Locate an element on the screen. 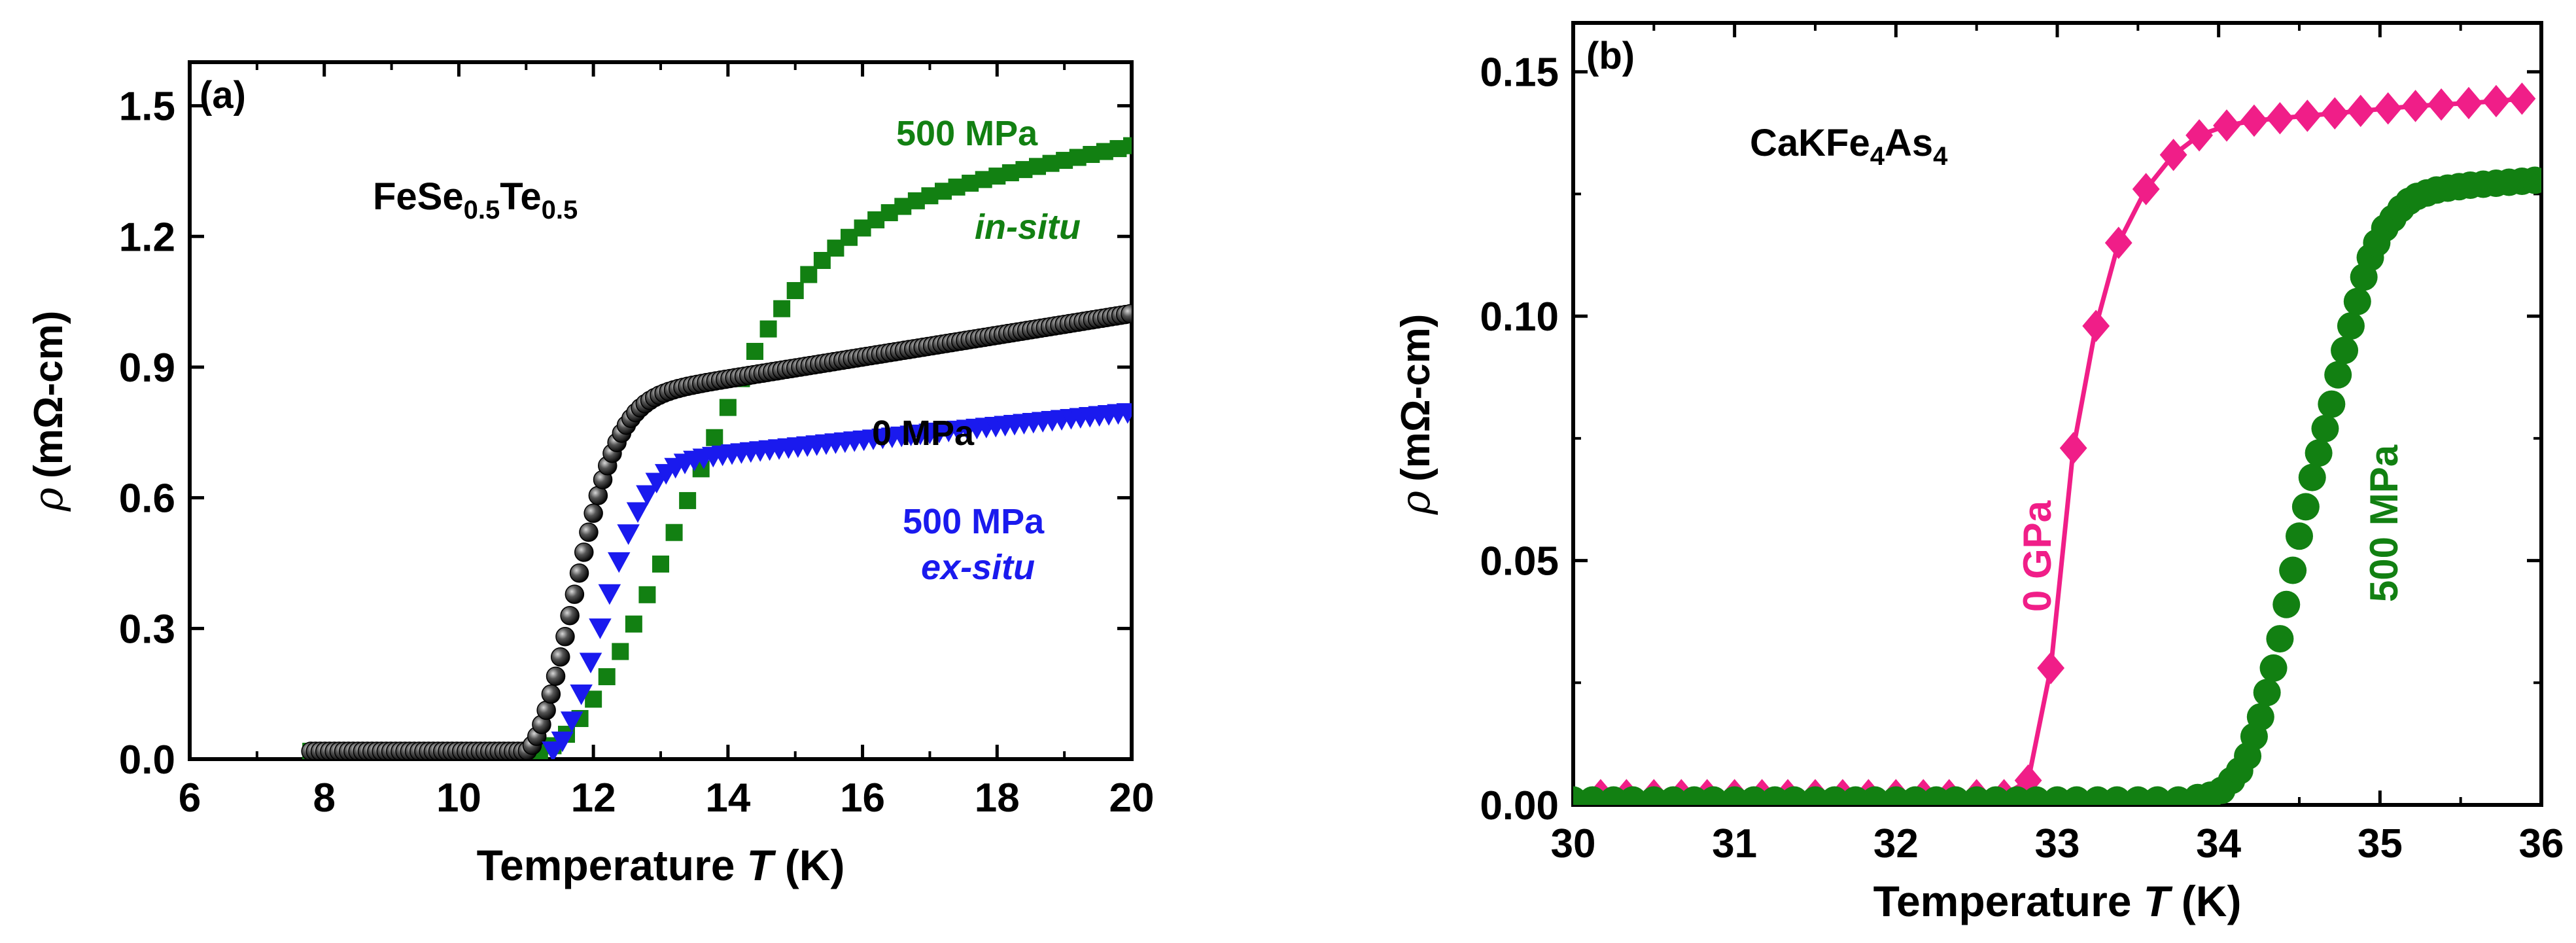  sample-formula-b-base2: As is located at coordinates (1909, 143).